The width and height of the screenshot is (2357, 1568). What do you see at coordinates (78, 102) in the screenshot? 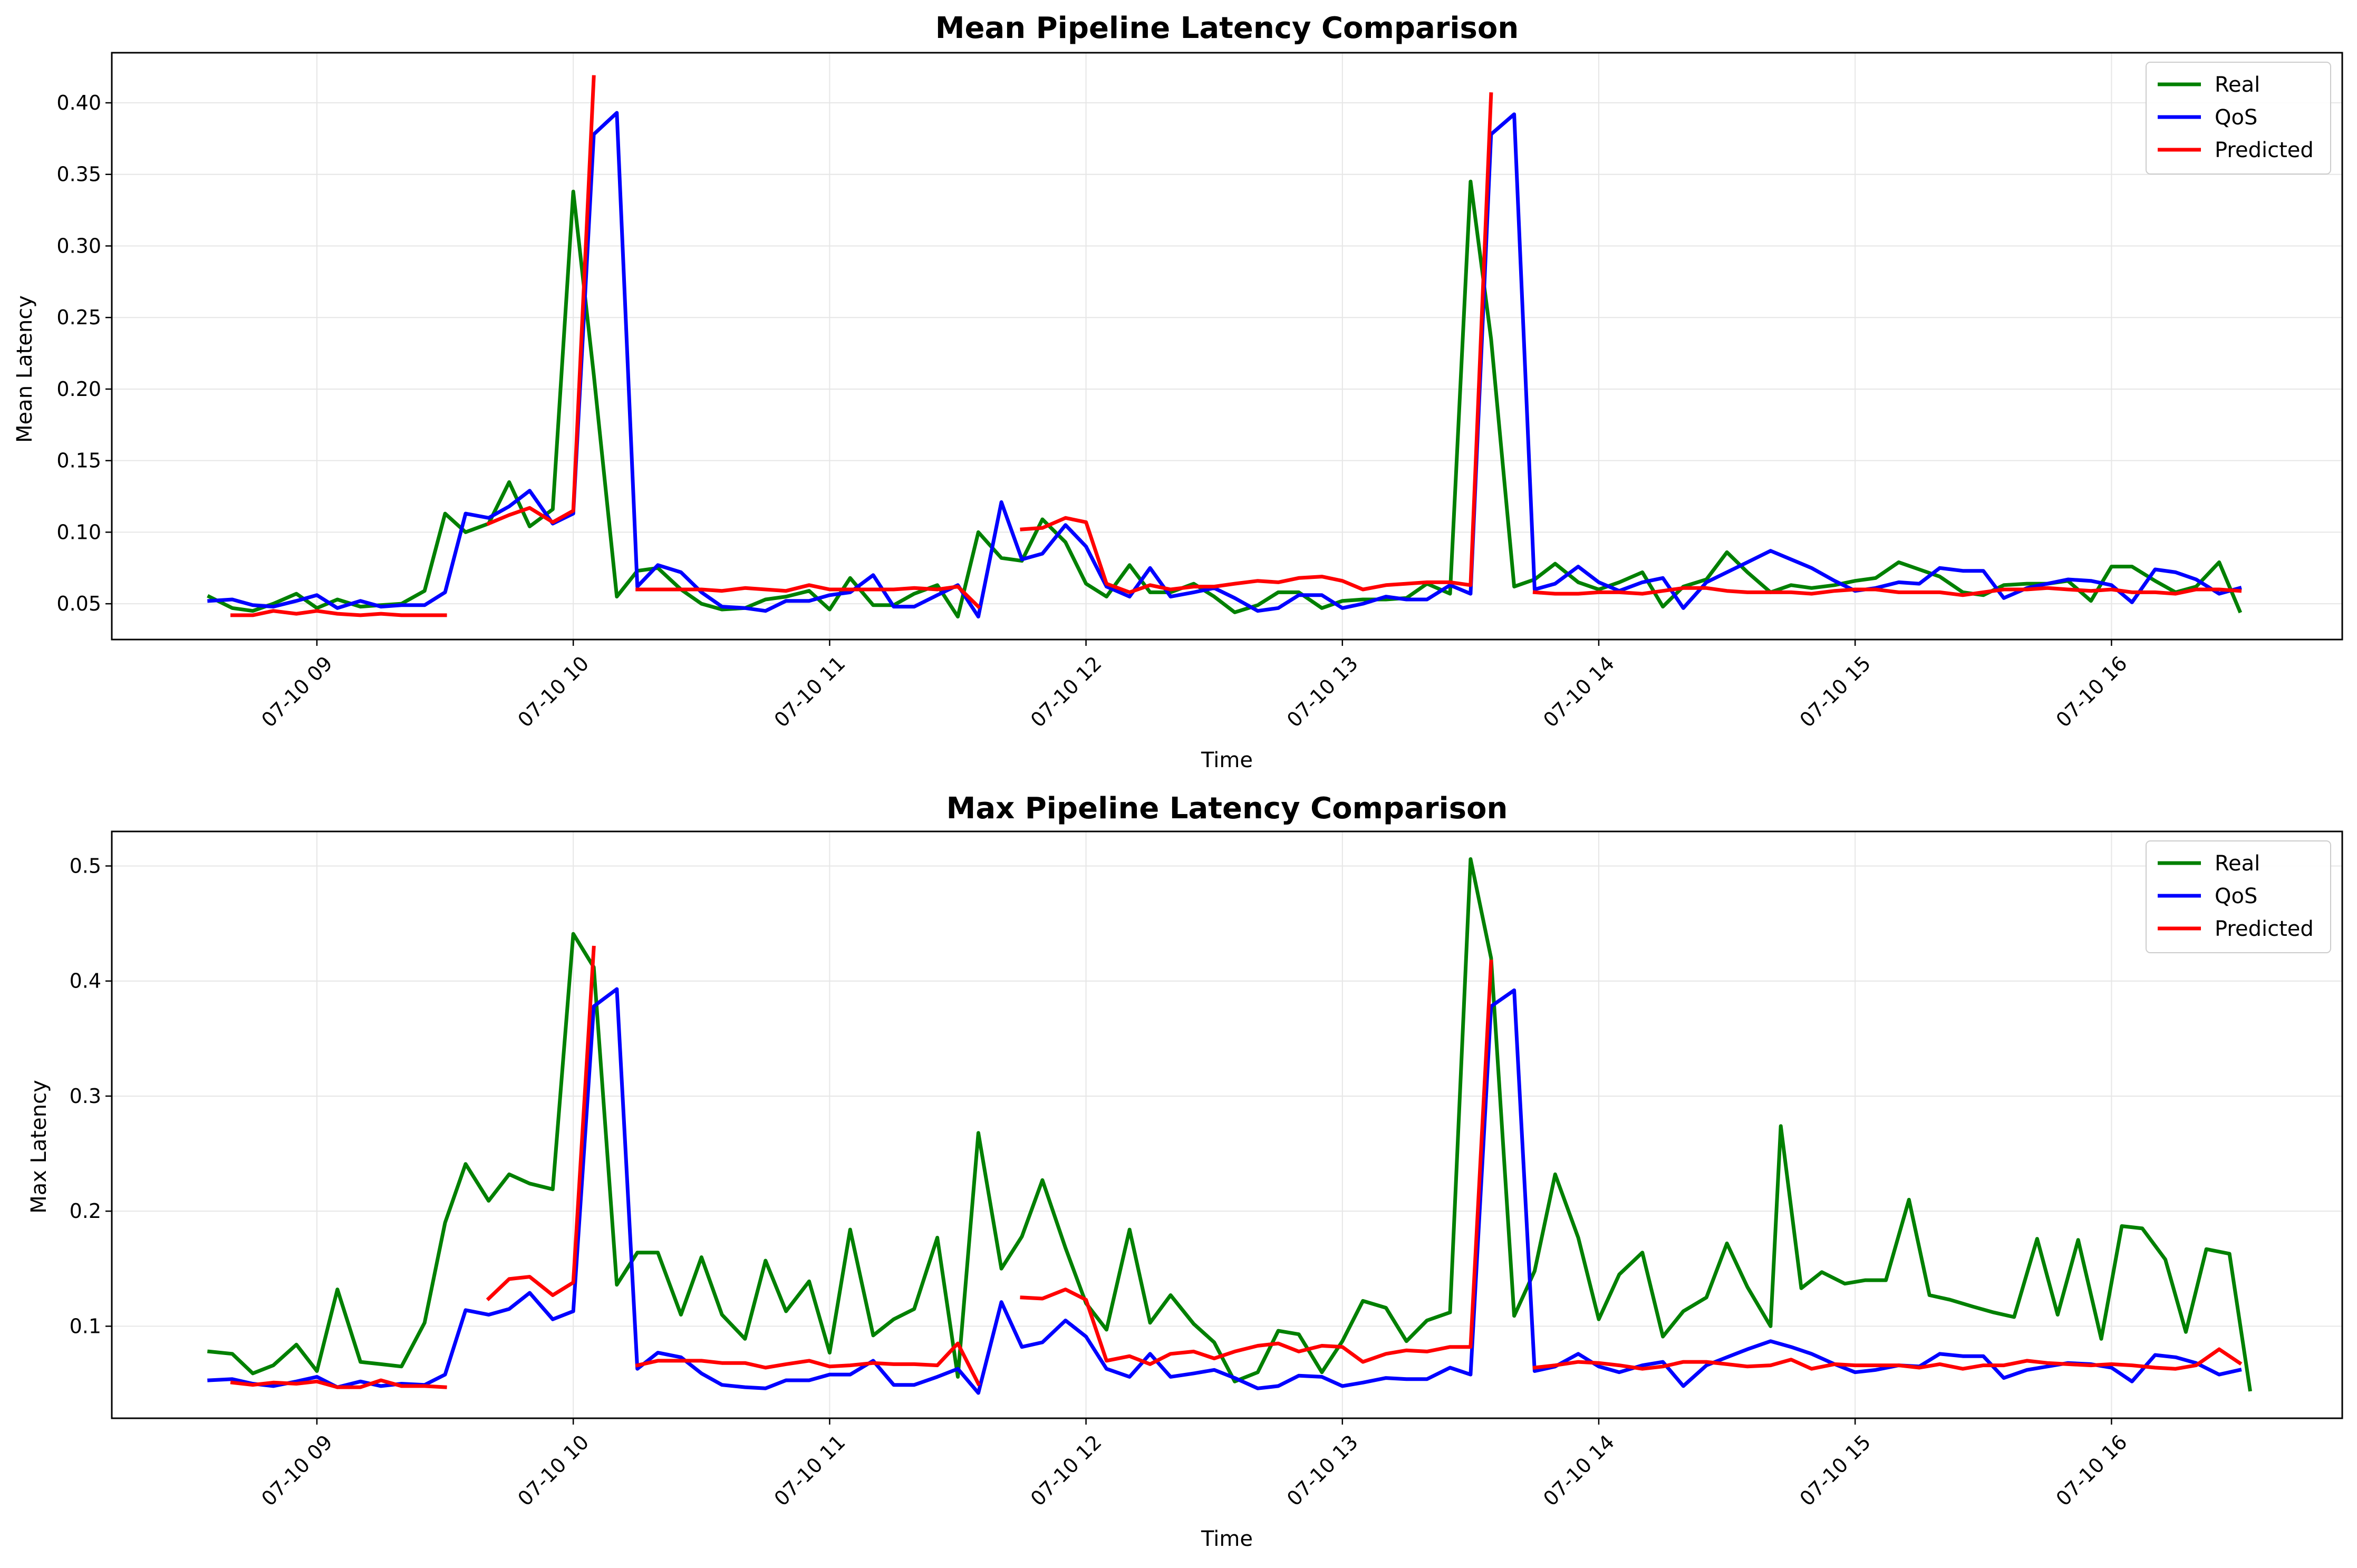
I see `y-tick-label: 0.40` at bounding box center [78, 102].